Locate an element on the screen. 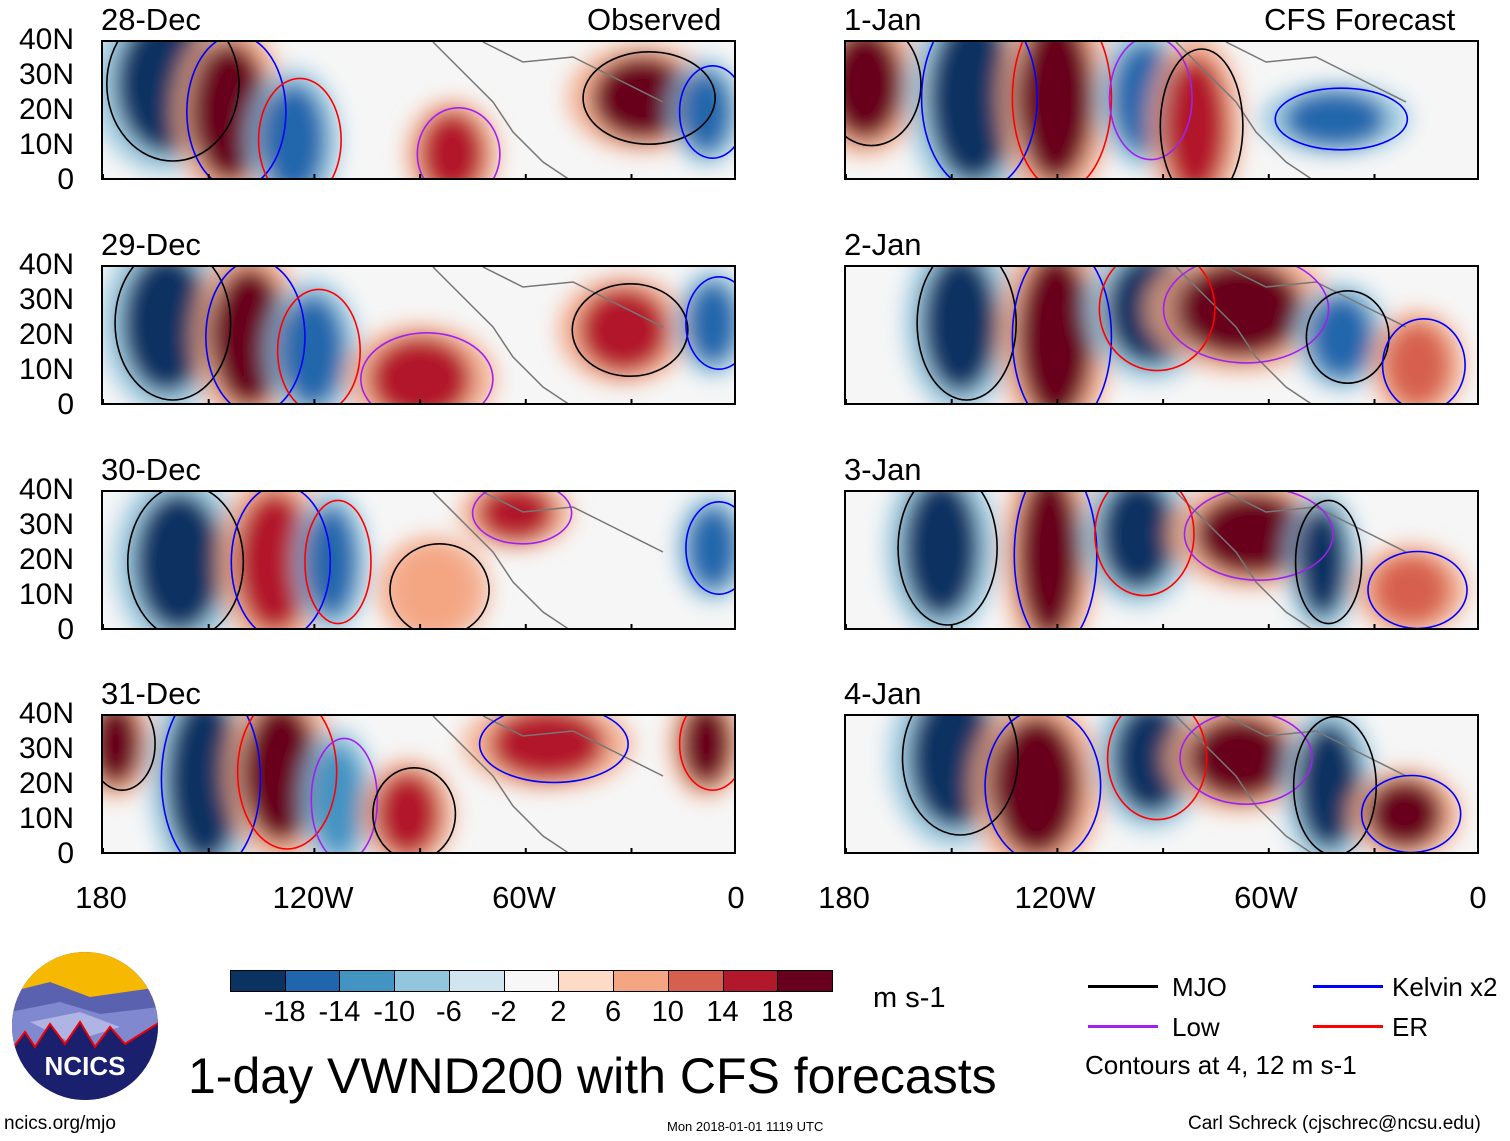 The height and width of the screenshot is (1141, 1510). legend-kelvin: Kelvin x2 is located at coordinates (1445, 987).